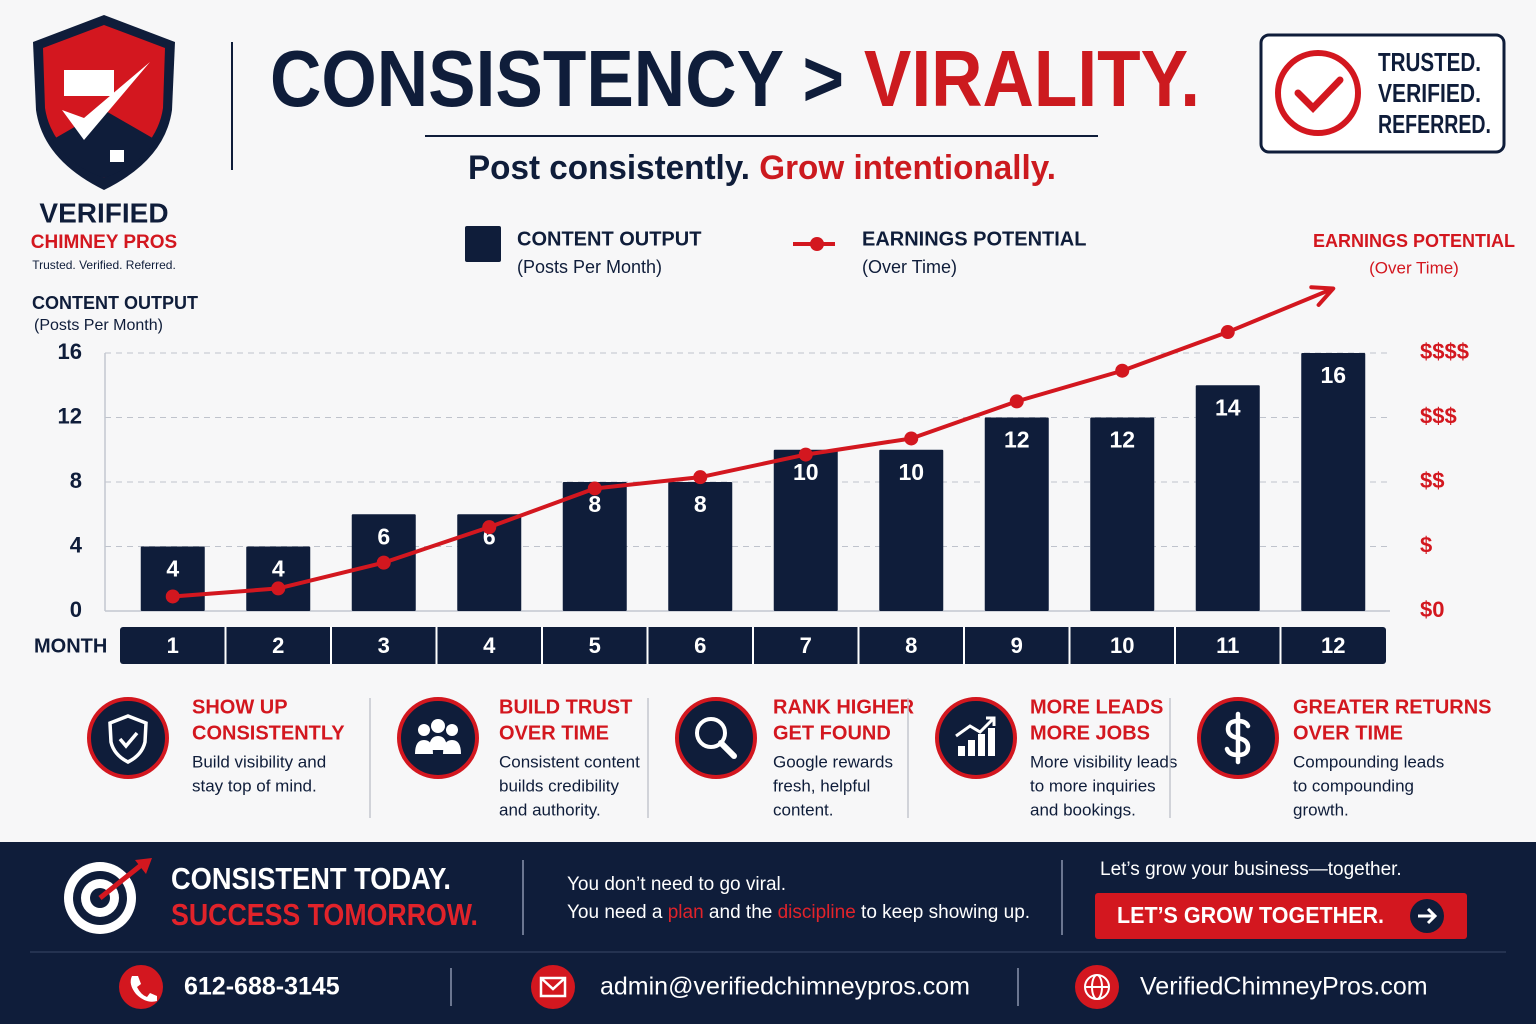 This screenshot has height=1024, width=1536. Describe the element at coordinates (1251, 869) in the screenshot. I see `cta-intro: Let’s grow your business—together.` at that location.